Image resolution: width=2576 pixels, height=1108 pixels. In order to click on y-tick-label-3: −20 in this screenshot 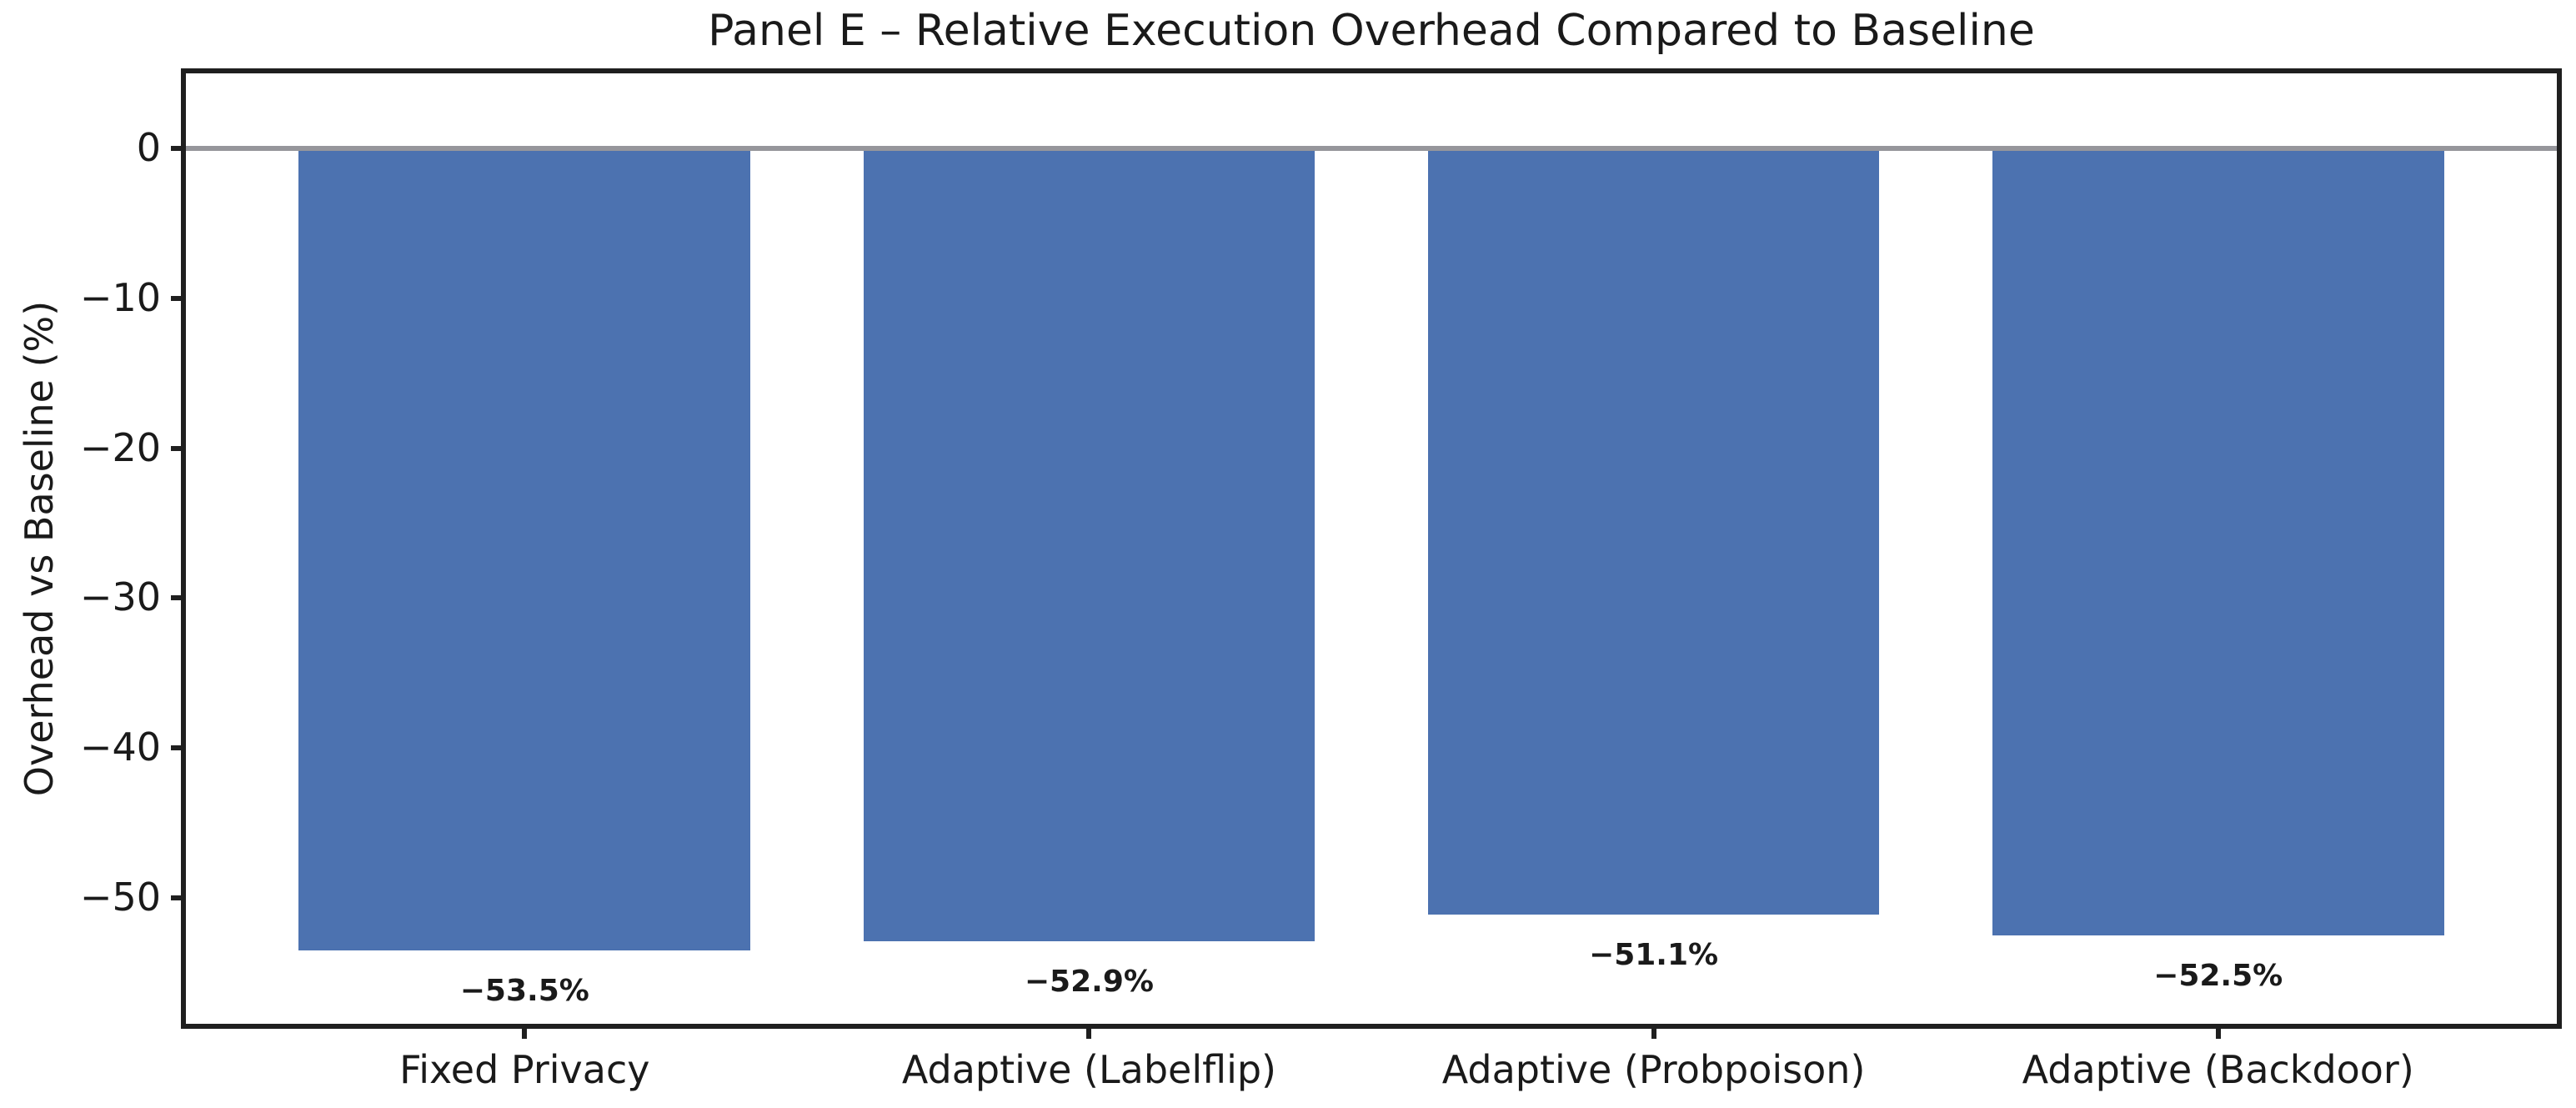, I will do `click(120, 447)`.